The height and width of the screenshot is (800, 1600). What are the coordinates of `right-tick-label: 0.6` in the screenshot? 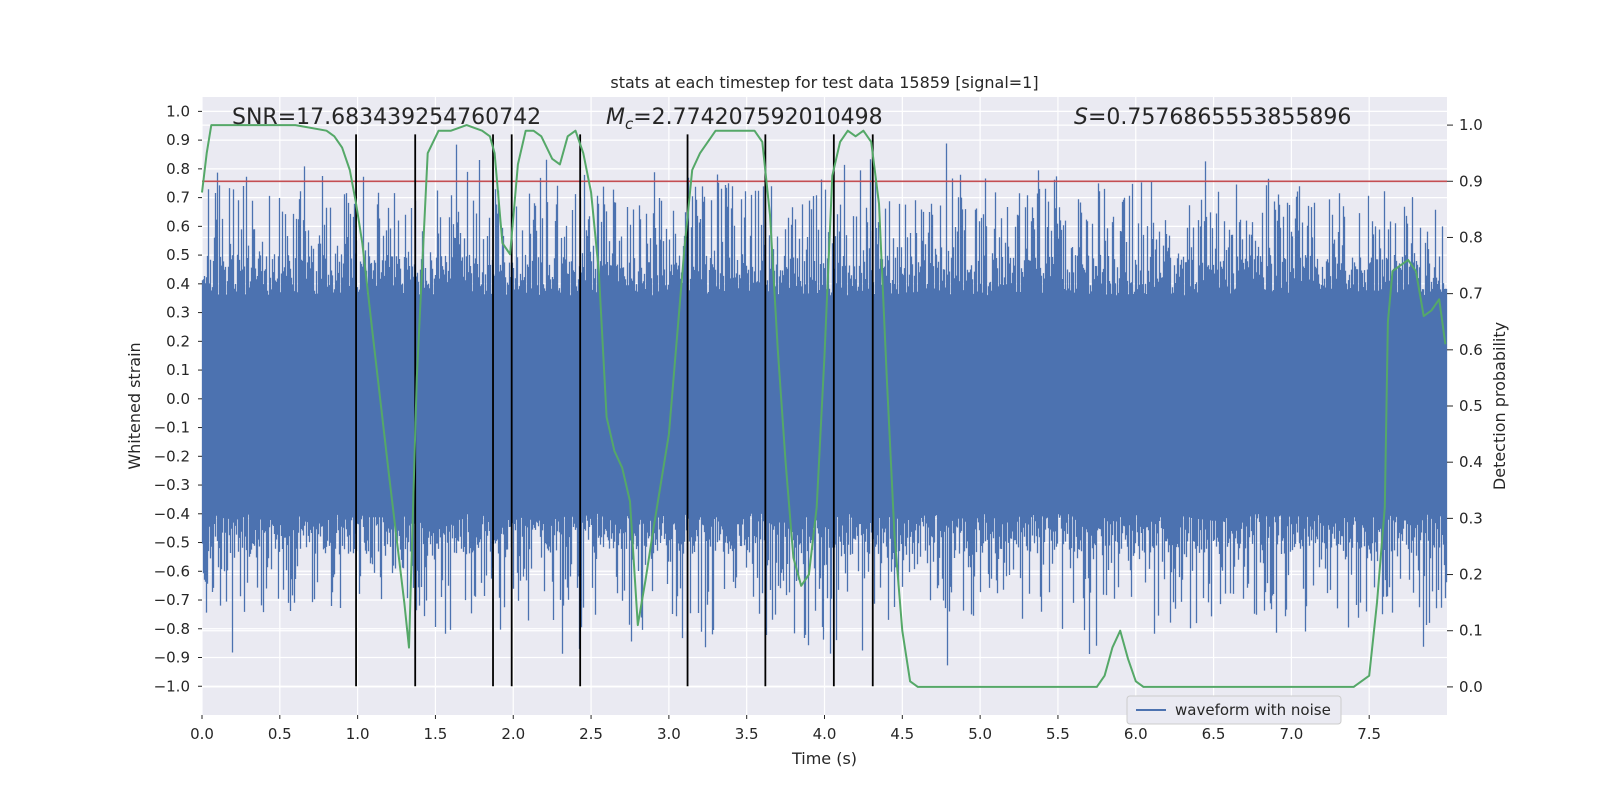 It's located at (1471, 350).